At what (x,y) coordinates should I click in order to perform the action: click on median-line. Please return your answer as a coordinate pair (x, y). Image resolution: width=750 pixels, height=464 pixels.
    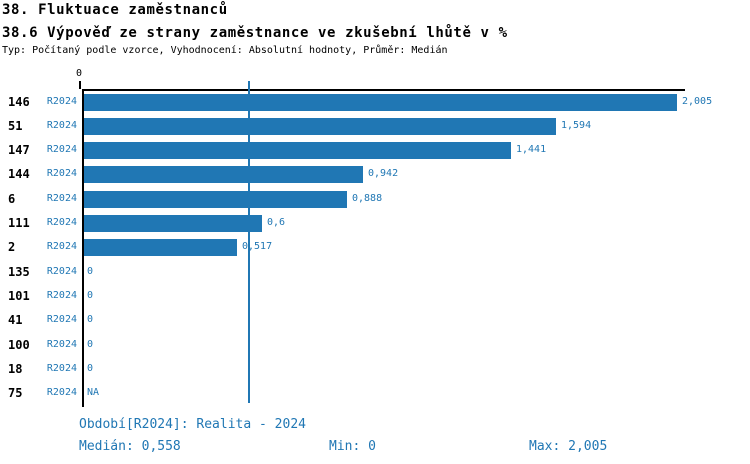
    Looking at the image, I should click on (249, 242).